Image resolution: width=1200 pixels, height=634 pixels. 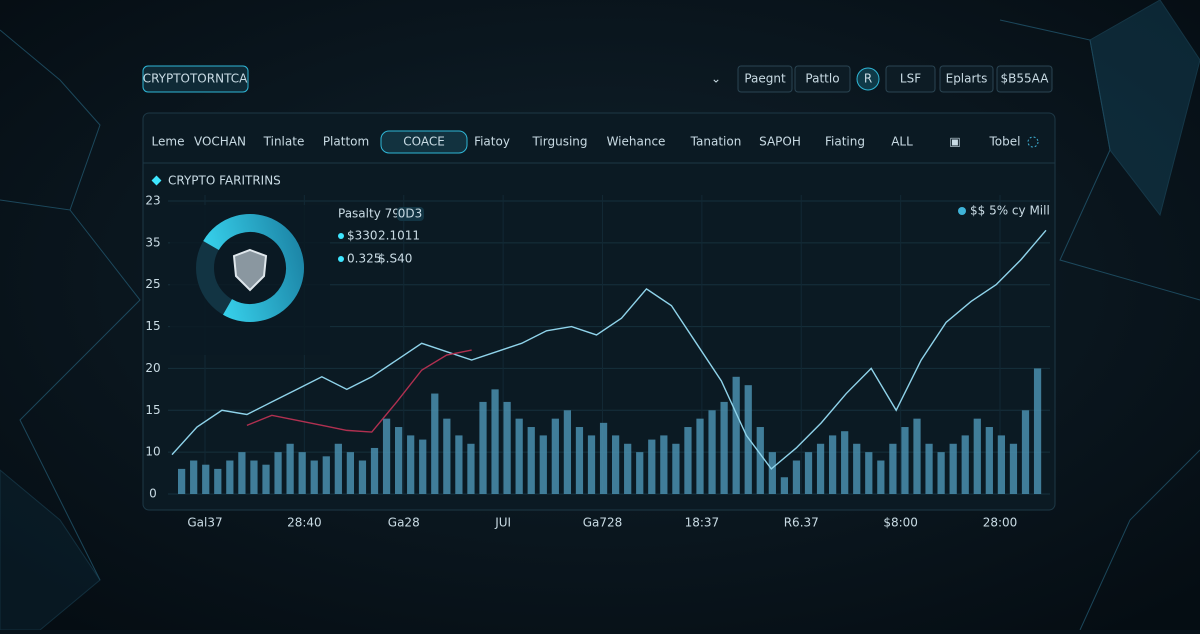 I want to click on header-button: Eplarts, so click(x=967, y=79).